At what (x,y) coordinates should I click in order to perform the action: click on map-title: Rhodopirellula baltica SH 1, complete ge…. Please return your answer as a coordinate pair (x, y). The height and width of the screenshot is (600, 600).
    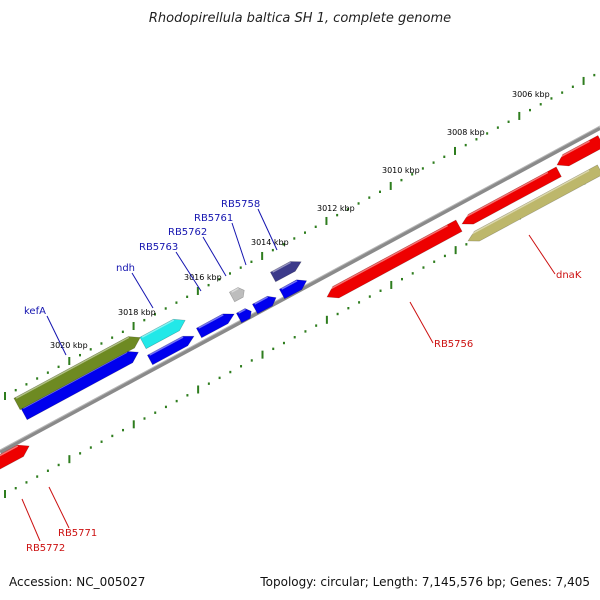
    Looking at the image, I should click on (300, 18).